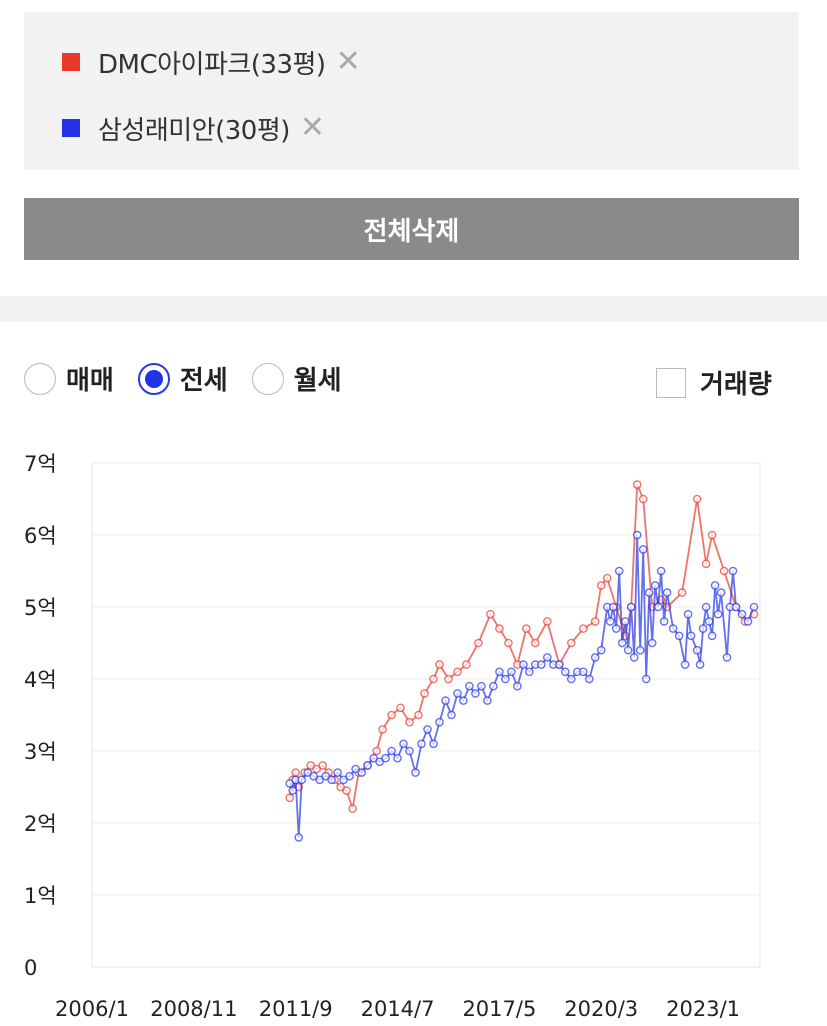 The height and width of the screenshot is (1026, 827). Describe the element at coordinates (40, 536) in the screenshot. I see `y-tick-label: 6억` at that location.